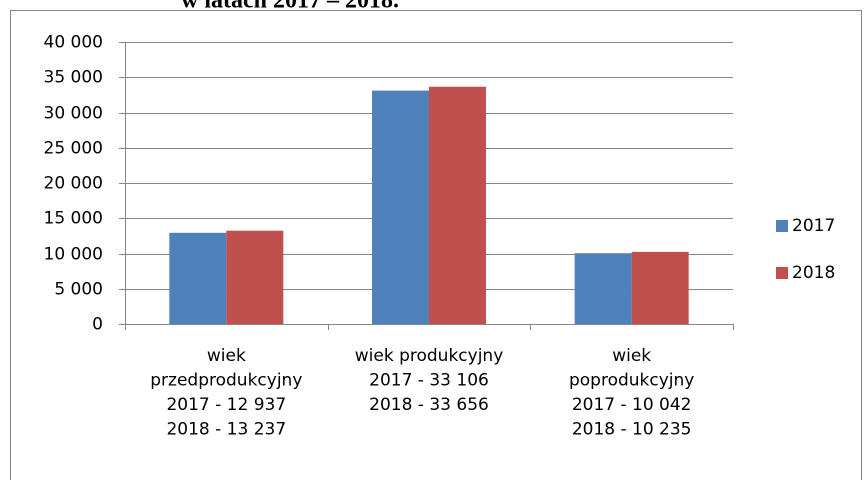 The width and height of the screenshot is (865, 480). Describe the element at coordinates (813, 273) in the screenshot. I see `legend-label: 2018` at that location.